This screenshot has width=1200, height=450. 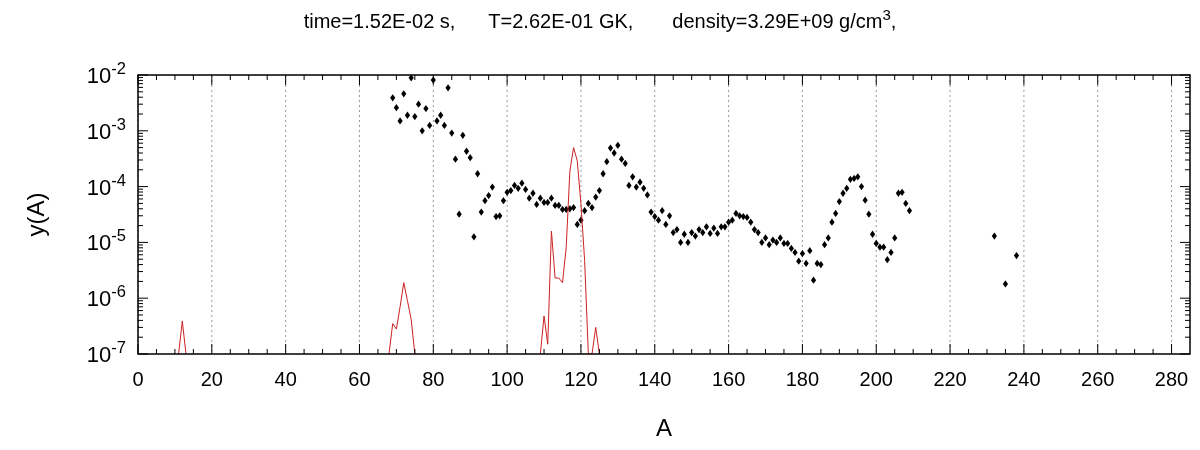 What do you see at coordinates (1024, 379) in the screenshot?
I see `x-tick-label: 240` at bounding box center [1024, 379].